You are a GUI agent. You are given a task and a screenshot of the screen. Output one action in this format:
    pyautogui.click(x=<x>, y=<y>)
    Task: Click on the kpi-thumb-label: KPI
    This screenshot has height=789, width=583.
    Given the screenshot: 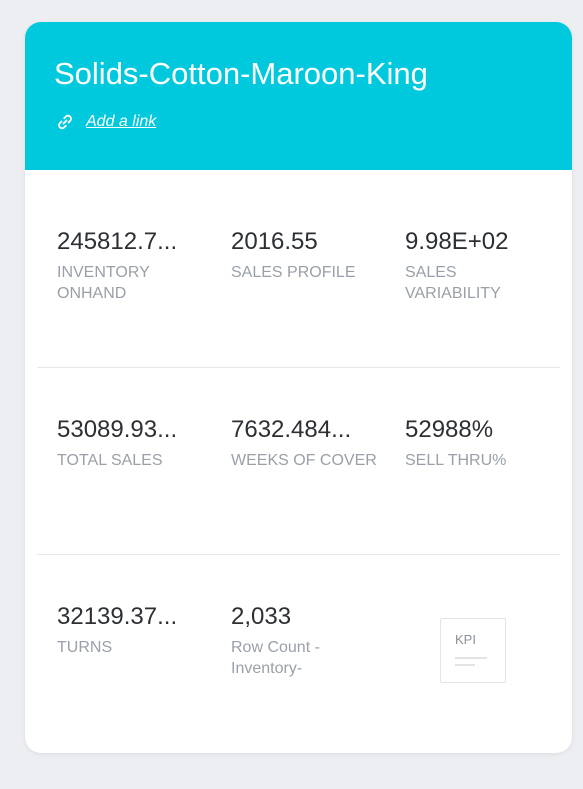 What is the action you would take?
    pyautogui.click(x=465, y=639)
    